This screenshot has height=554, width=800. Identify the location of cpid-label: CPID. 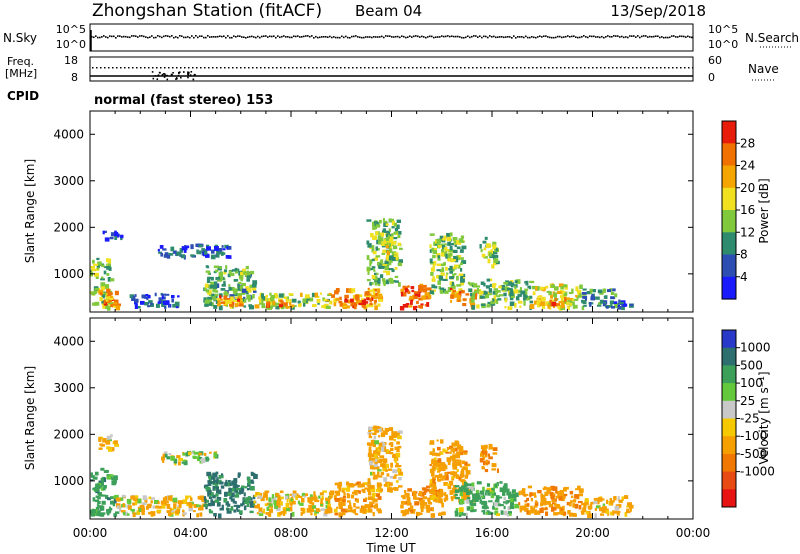
(23, 96).